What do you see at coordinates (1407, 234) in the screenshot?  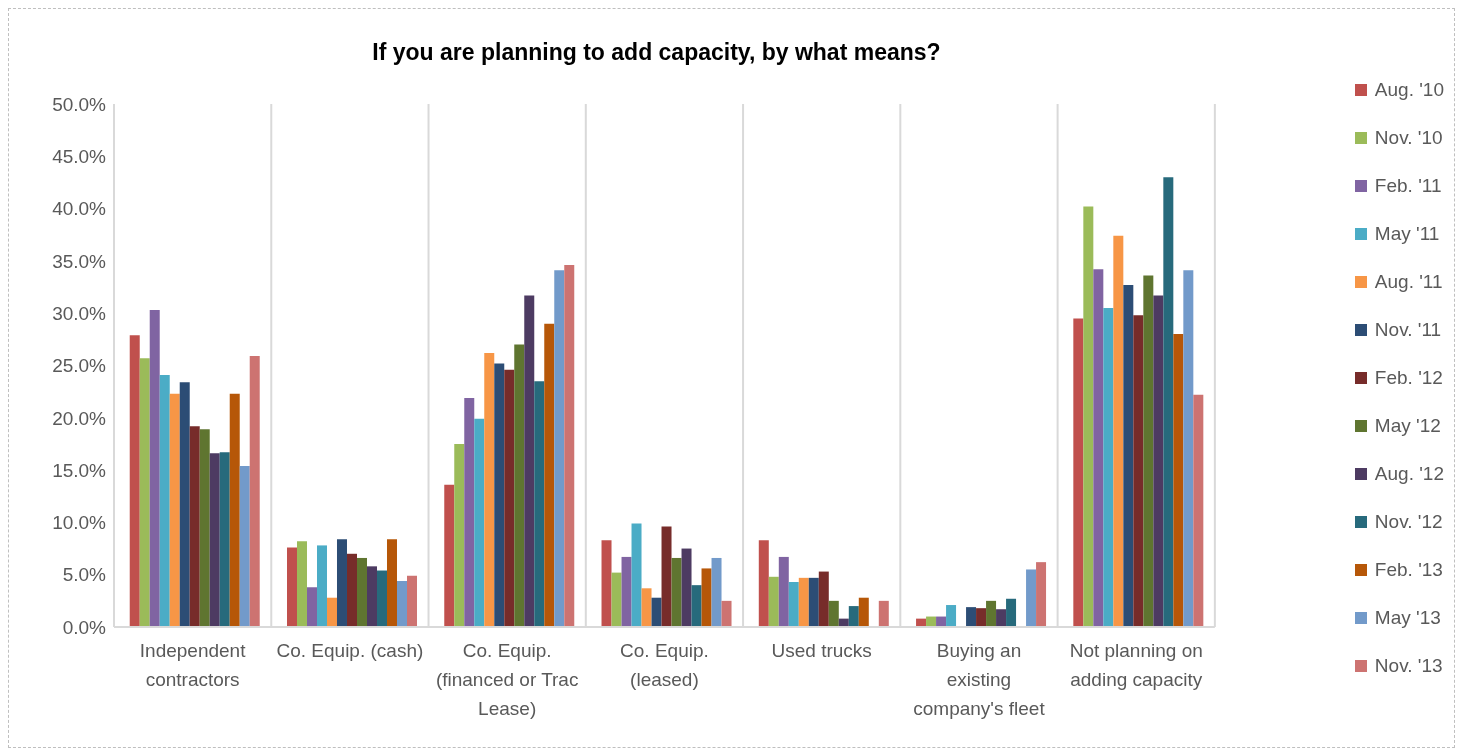 I see `legend-label: May '11` at bounding box center [1407, 234].